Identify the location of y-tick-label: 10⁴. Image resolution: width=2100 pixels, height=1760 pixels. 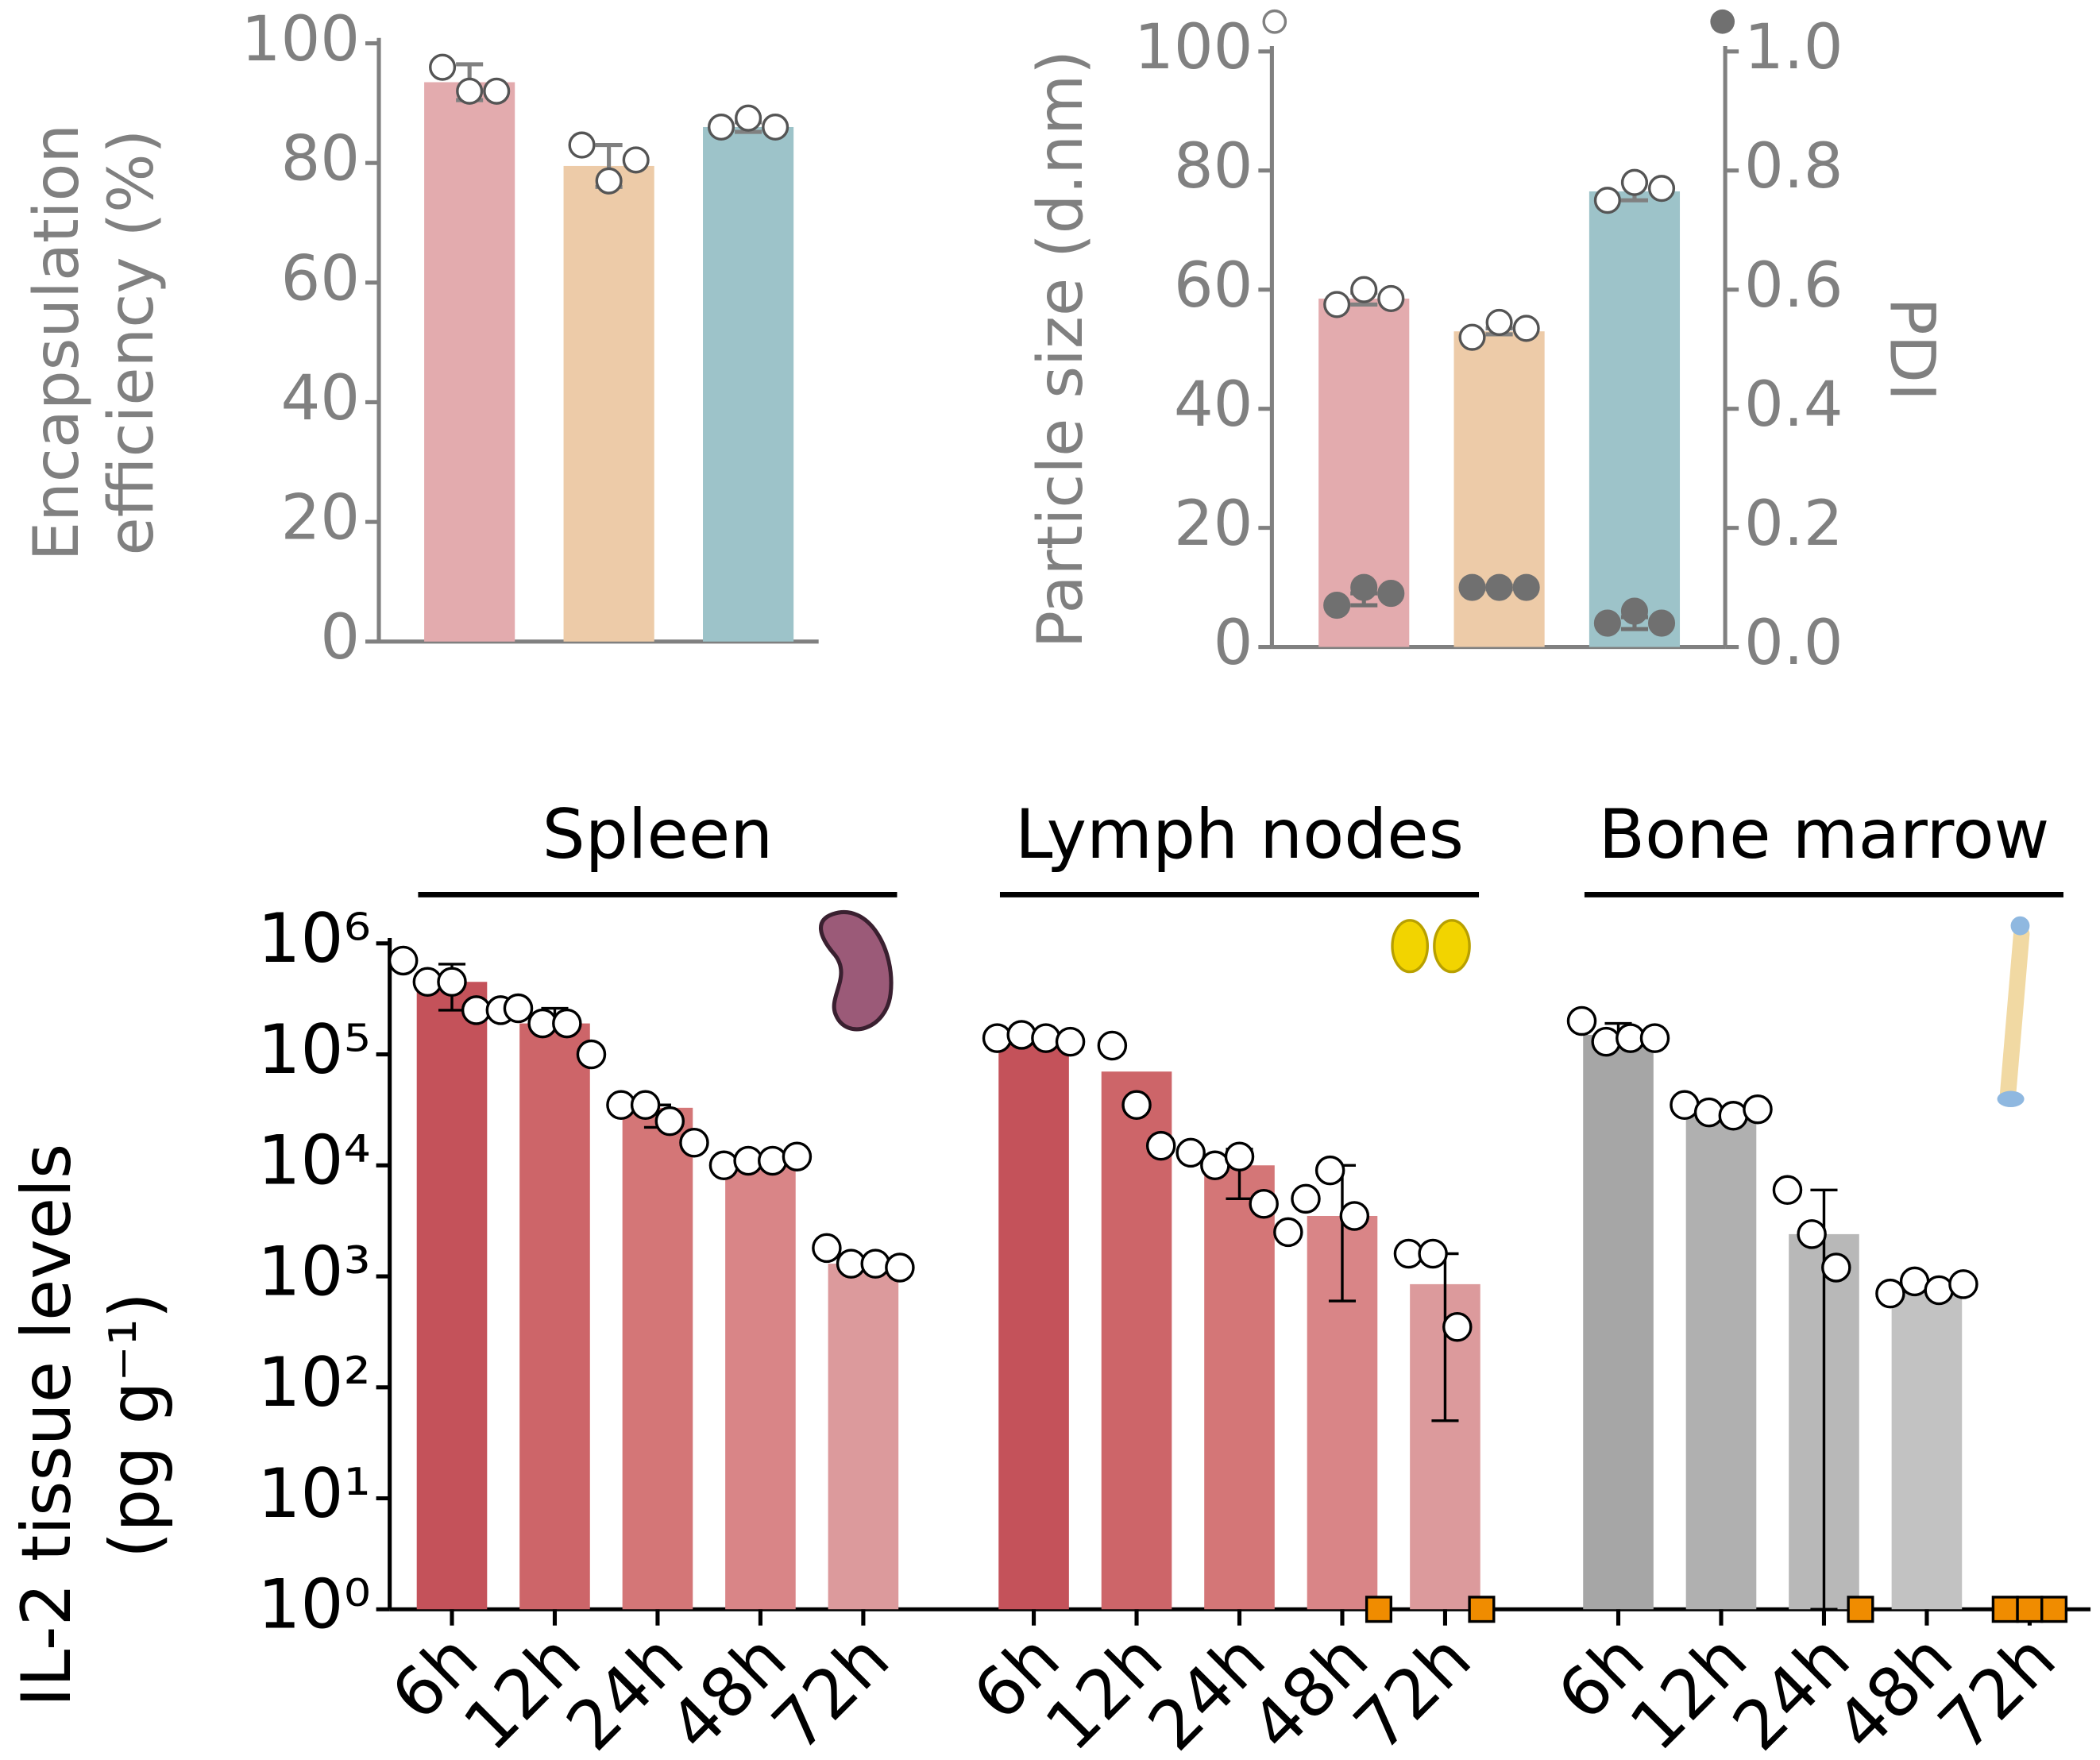
(314, 1161).